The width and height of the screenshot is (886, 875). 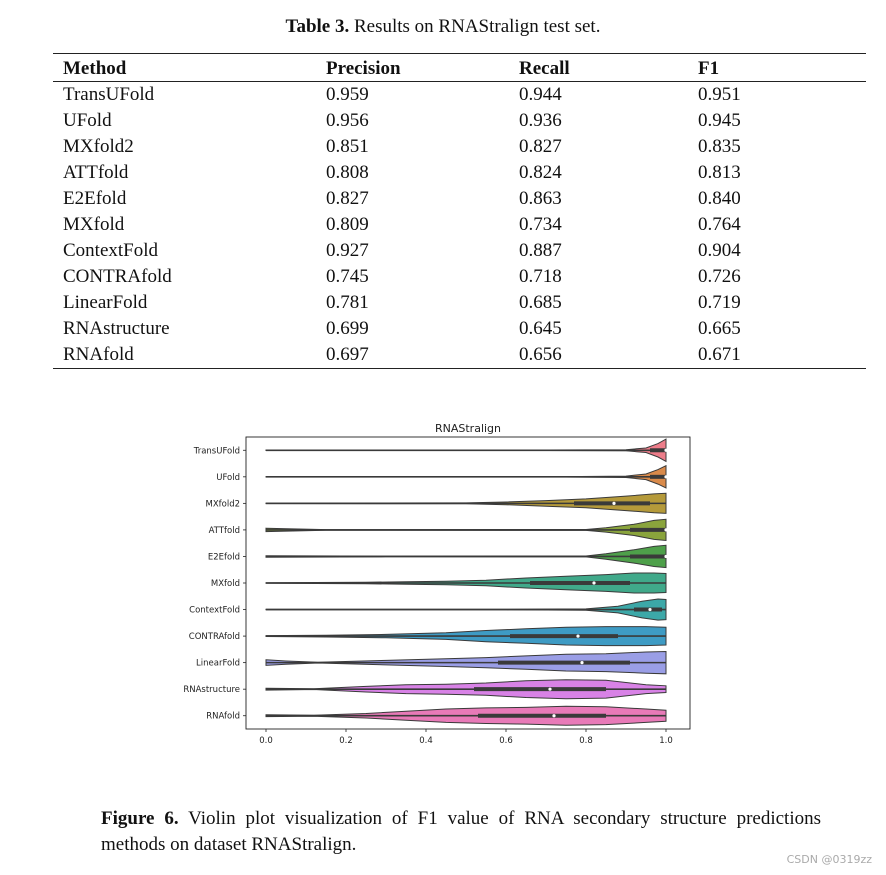 I want to click on cell-method: LinearFold, so click(x=105, y=302).